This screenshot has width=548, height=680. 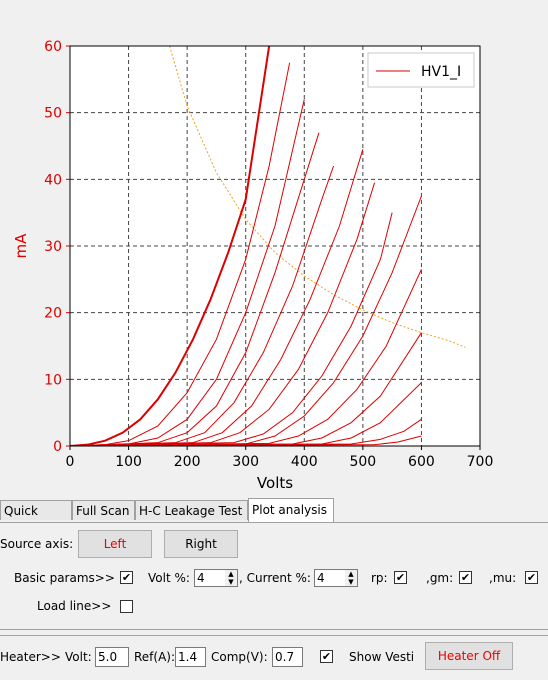 What do you see at coordinates (53, 247) in the screenshot?
I see `y-tick-label: 30` at bounding box center [53, 247].